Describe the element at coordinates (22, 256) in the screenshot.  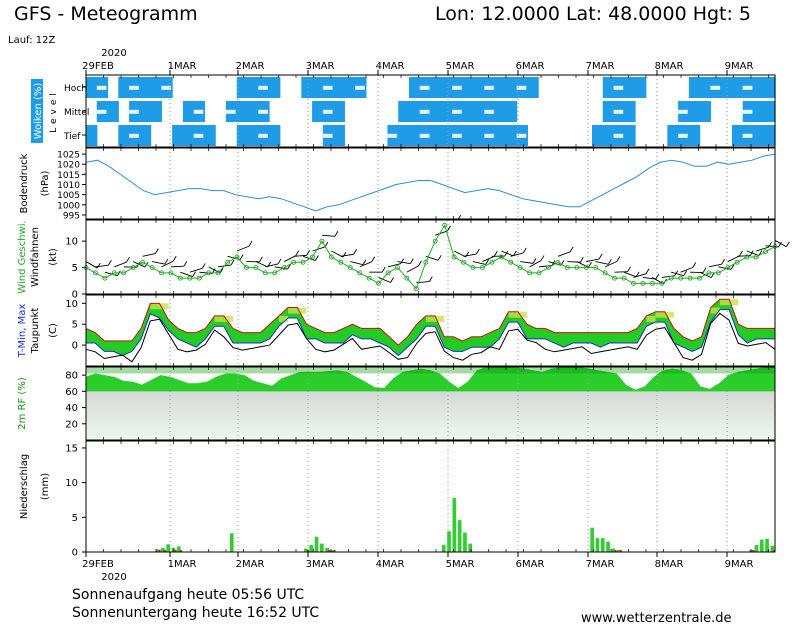
I see `wind-axis-label: Wind Geschwi.` at that location.